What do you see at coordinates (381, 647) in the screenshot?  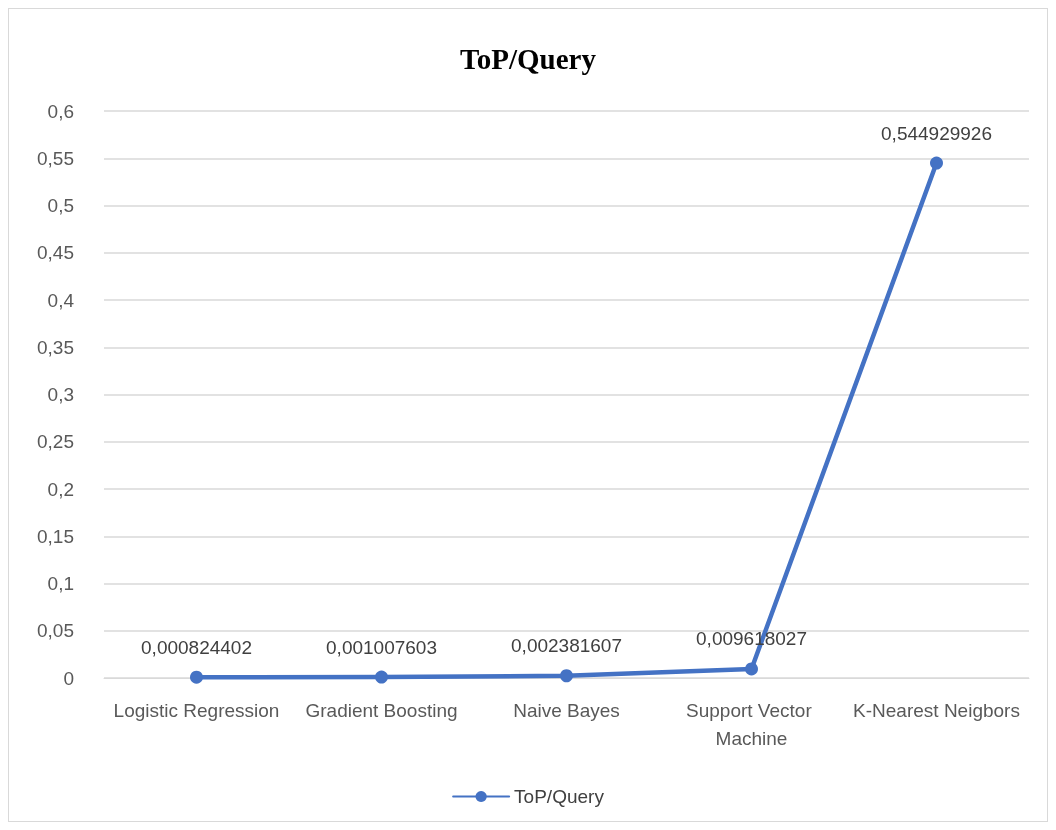 I see `data-label: 0,001007603` at bounding box center [381, 647].